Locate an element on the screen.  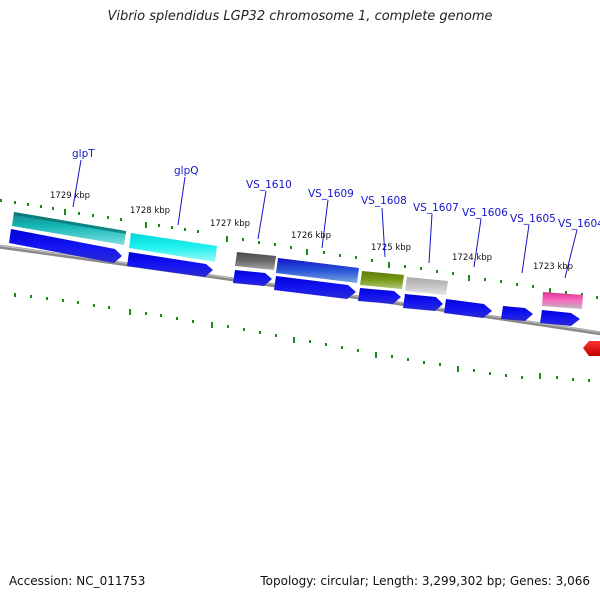
gene-label-VS_1604: VS_1604 is located at coordinates (579, 224).